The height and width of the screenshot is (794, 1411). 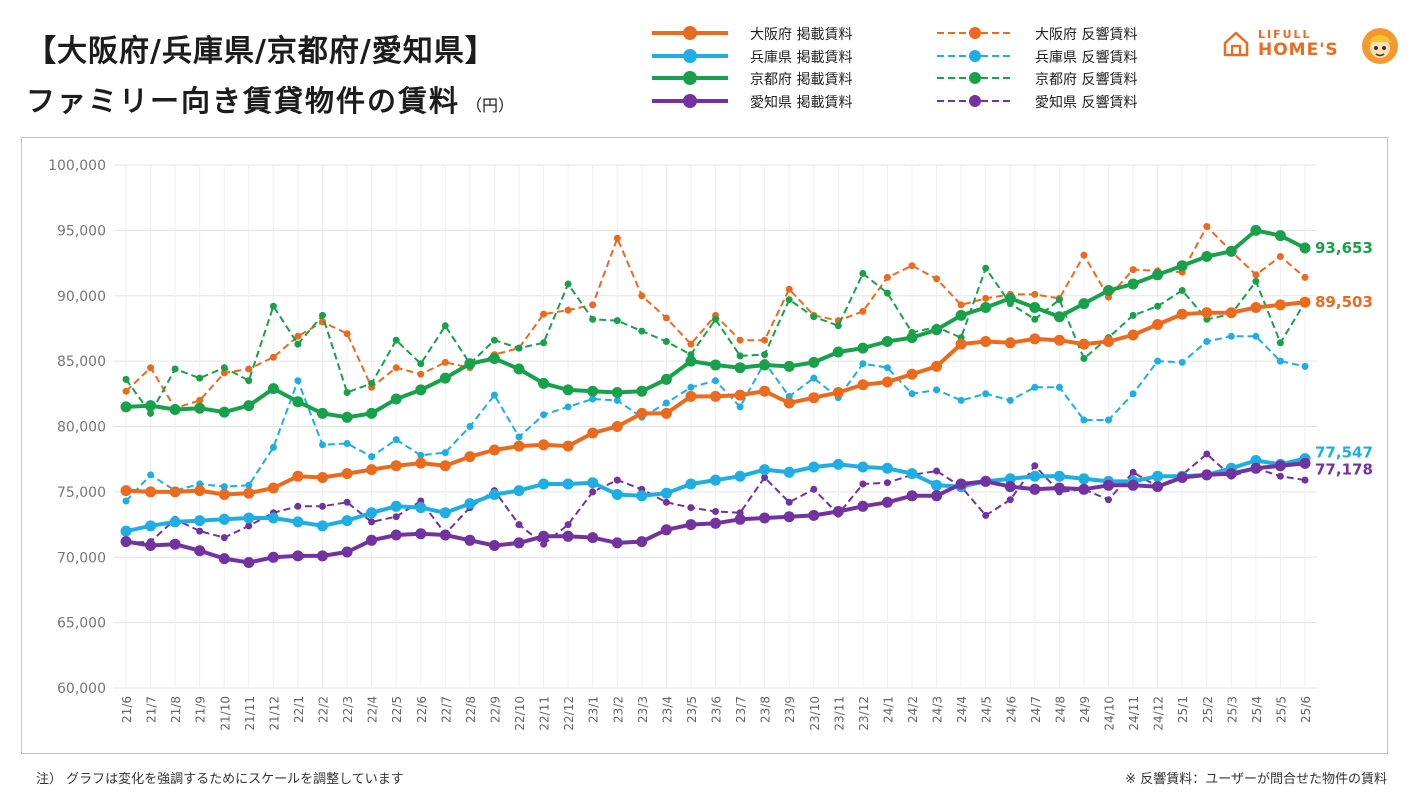 I want to click on legend-label: 京都府 反響賃料, so click(x=1086, y=80).